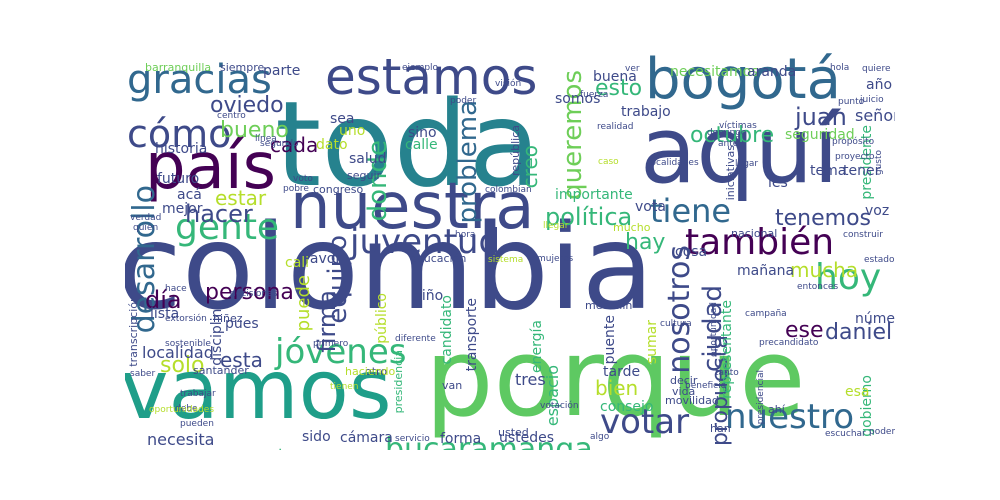 This screenshot has width=1000, height=500. What do you see at coordinates (692, 400) in the screenshot?
I see `word: movilidad` at bounding box center [692, 400].